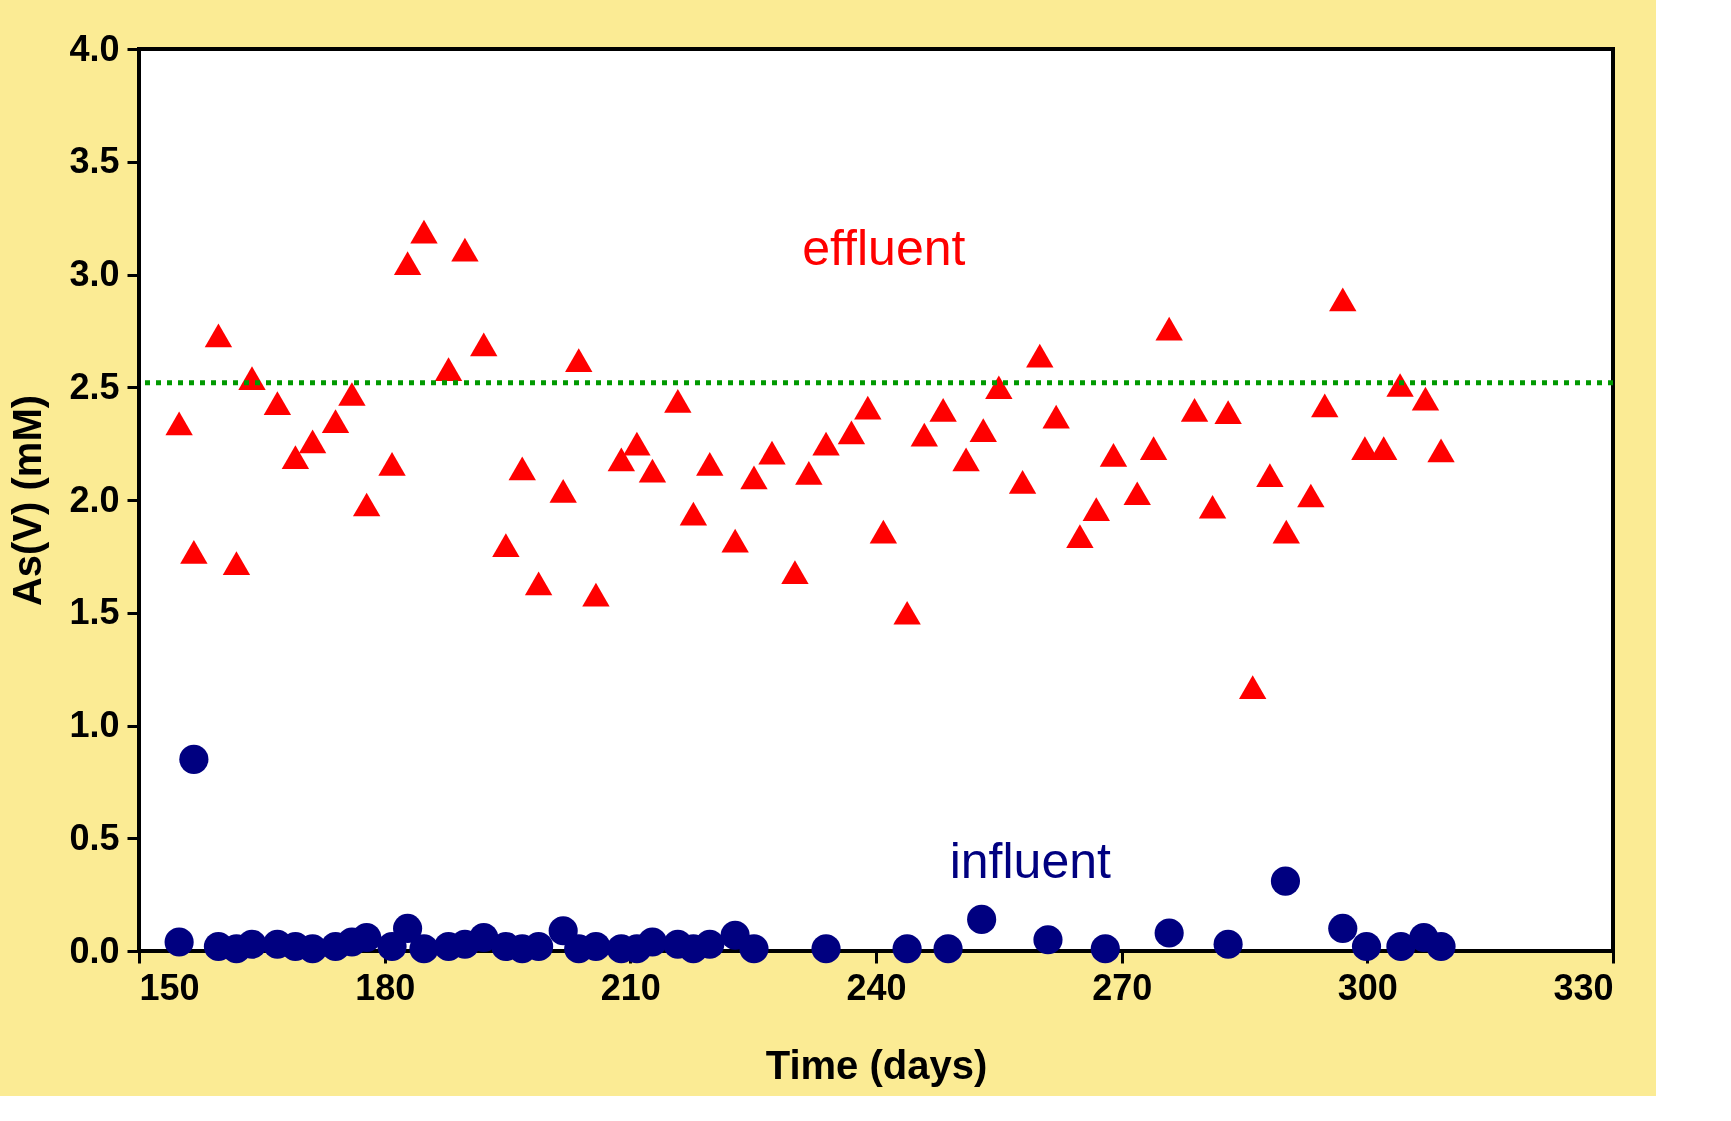 The height and width of the screenshot is (1121, 1731). Describe the element at coordinates (1030, 860) in the screenshot. I see `series-label: influent` at that location.